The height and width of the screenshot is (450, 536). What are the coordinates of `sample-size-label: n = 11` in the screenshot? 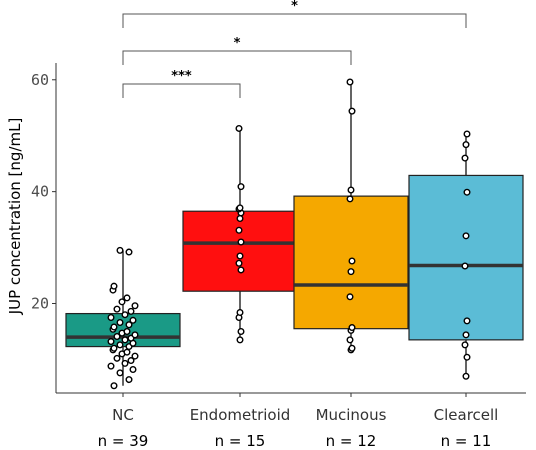 It's located at (466, 441).